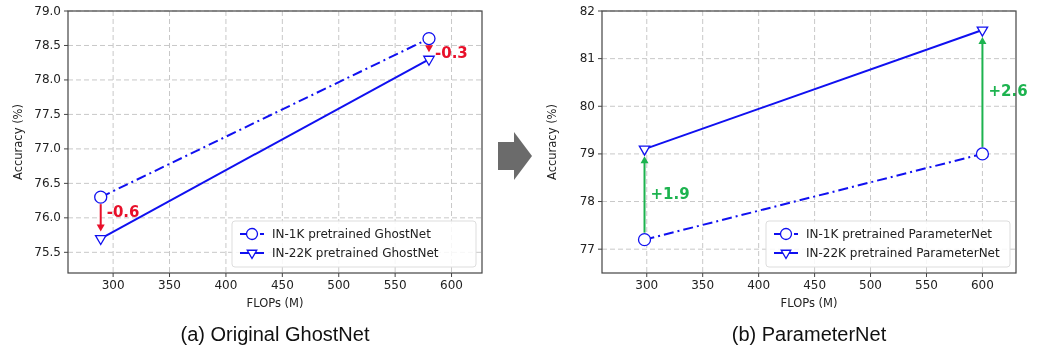 The width and height of the screenshot is (1048, 351). I want to click on legend-label: IN-22K pretrained ParameterNet, so click(903, 252).